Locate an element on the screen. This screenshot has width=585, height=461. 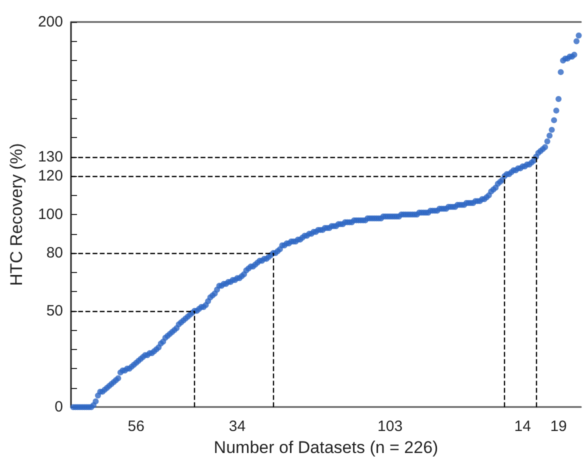
x-axis-title: Number of Datasets (n = 226) is located at coordinates (326, 447).